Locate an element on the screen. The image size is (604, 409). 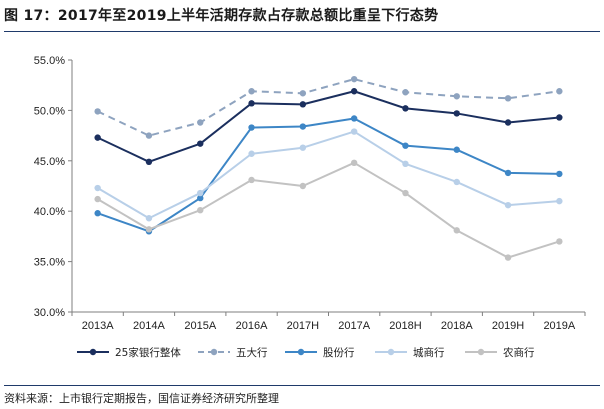
title-divider is located at coordinates (302, 31).